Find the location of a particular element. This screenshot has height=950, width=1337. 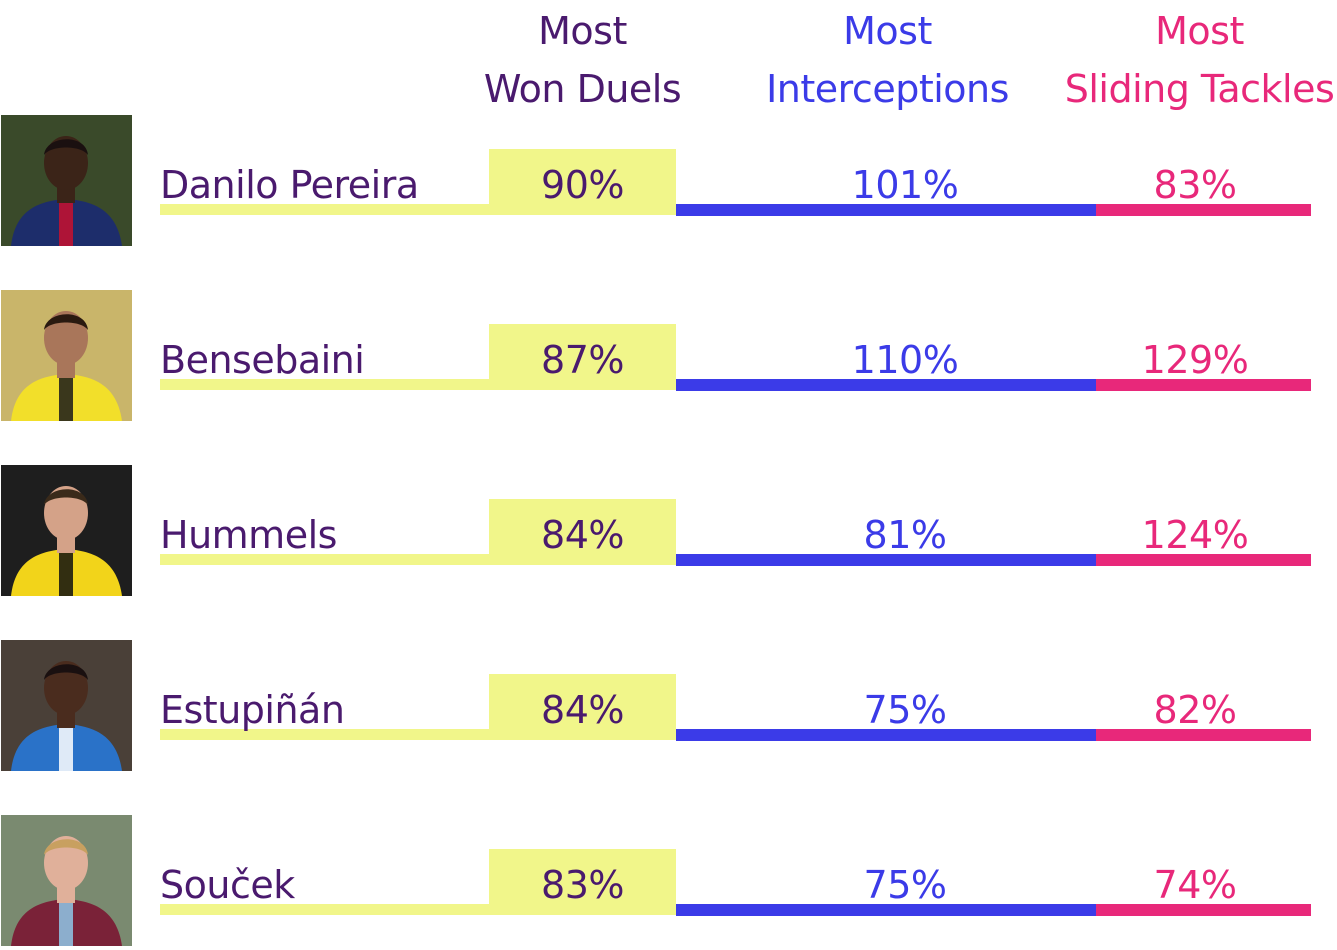

header-line: Won Duels is located at coordinates (582, 89).